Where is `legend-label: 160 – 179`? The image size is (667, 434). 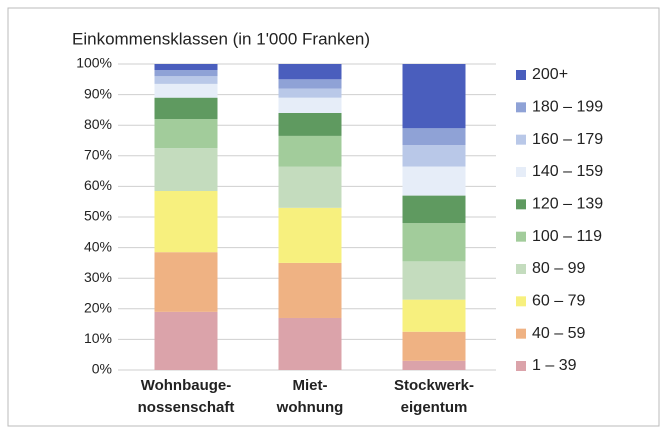
legend-label: 160 – 179 is located at coordinates (567, 139).